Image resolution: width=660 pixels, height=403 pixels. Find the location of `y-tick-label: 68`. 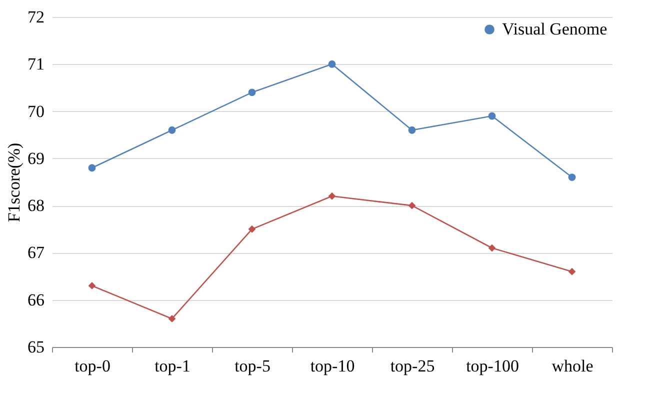

y-tick-label: 68 is located at coordinates (36, 206).